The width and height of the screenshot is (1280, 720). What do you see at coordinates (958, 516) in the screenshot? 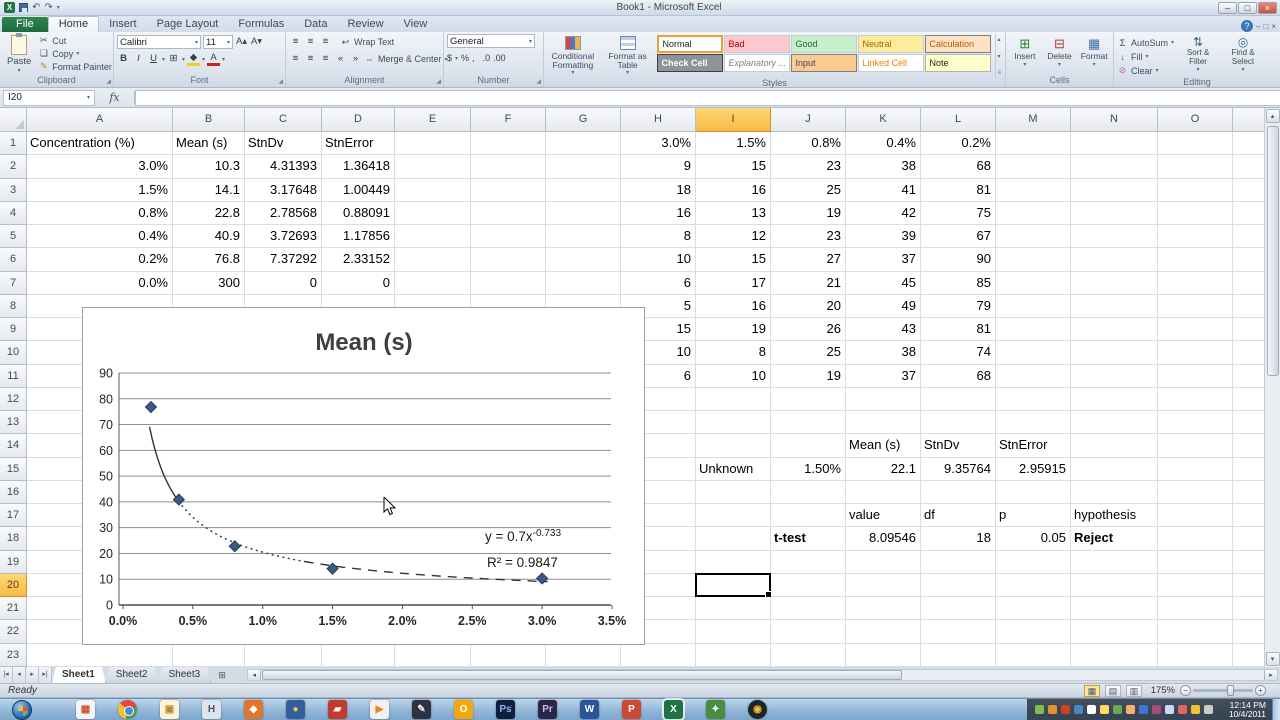
I see `grid-cell-L17: df` at bounding box center [958, 516].